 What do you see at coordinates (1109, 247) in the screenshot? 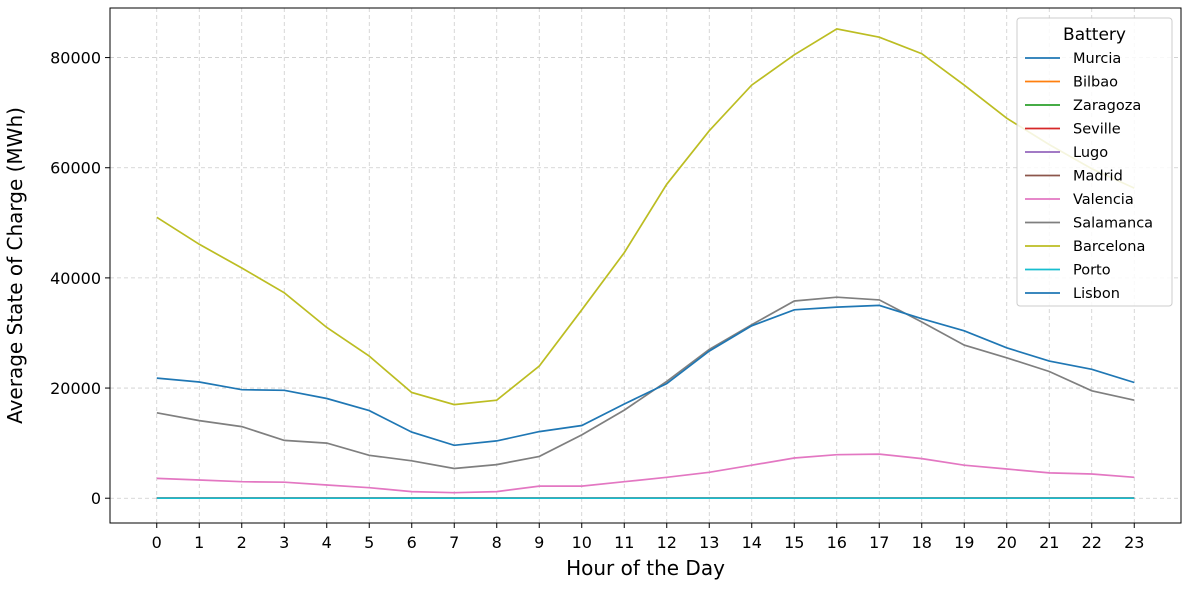
I see `legend-label-barcelona: Barcelona` at bounding box center [1109, 247].